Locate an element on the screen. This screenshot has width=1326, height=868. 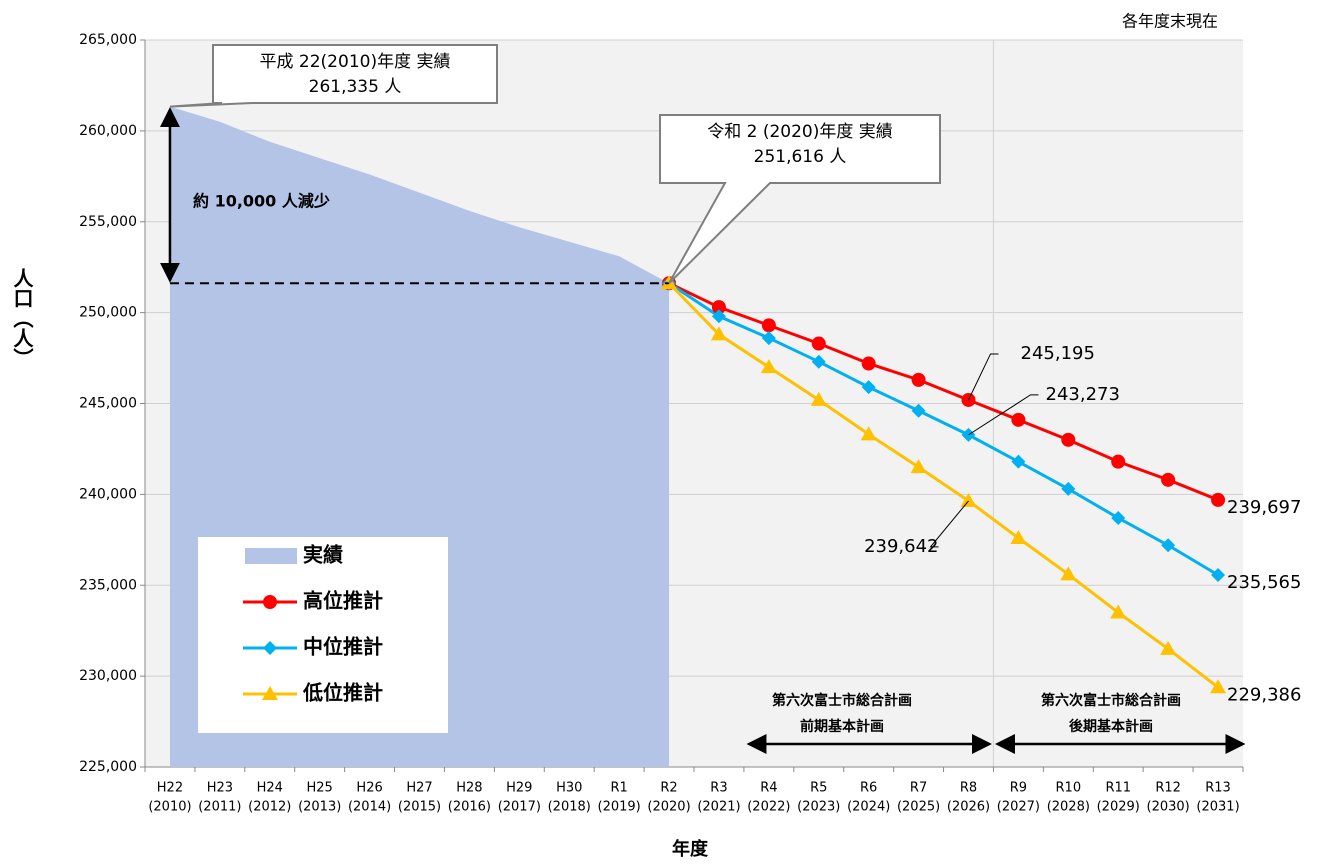
y-tick-label: 235,000 is located at coordinates (108, 585).